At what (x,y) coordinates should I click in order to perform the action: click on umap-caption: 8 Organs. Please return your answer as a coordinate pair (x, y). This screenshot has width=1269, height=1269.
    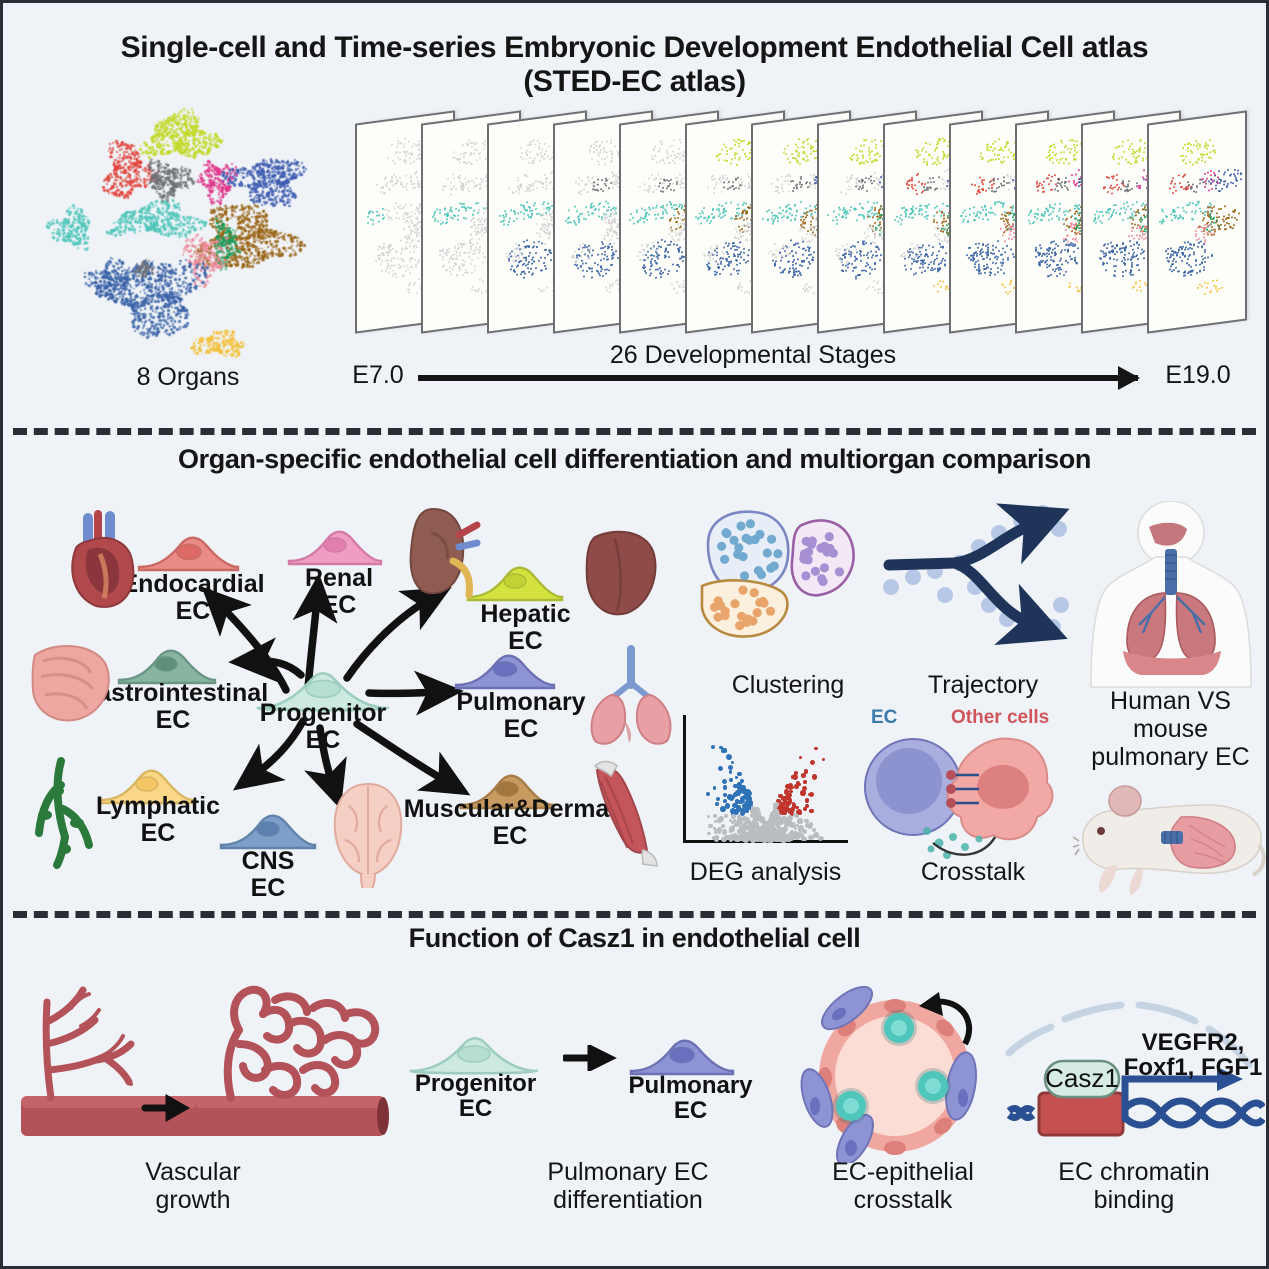
    Looking at the image, I should click on (188, 377).